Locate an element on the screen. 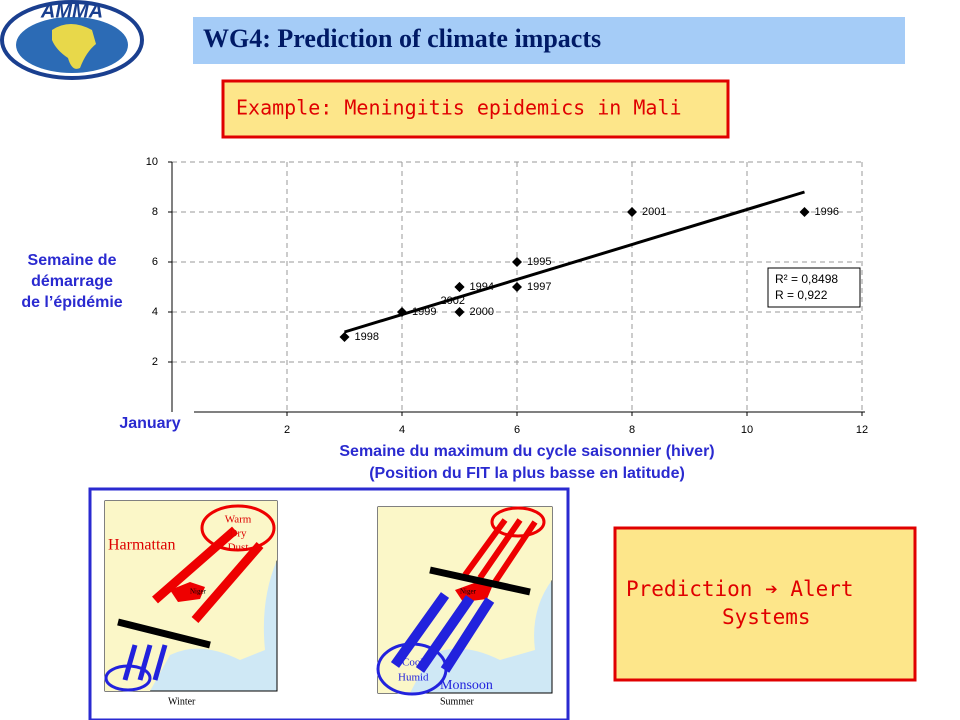 The height and width of the screenshot is (720, 960). winter-monsoon-arrows is located at coordinates (145, 662).